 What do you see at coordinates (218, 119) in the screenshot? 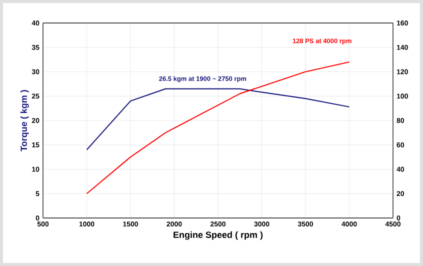
I see `line-series` at bounding box center [218, 119].